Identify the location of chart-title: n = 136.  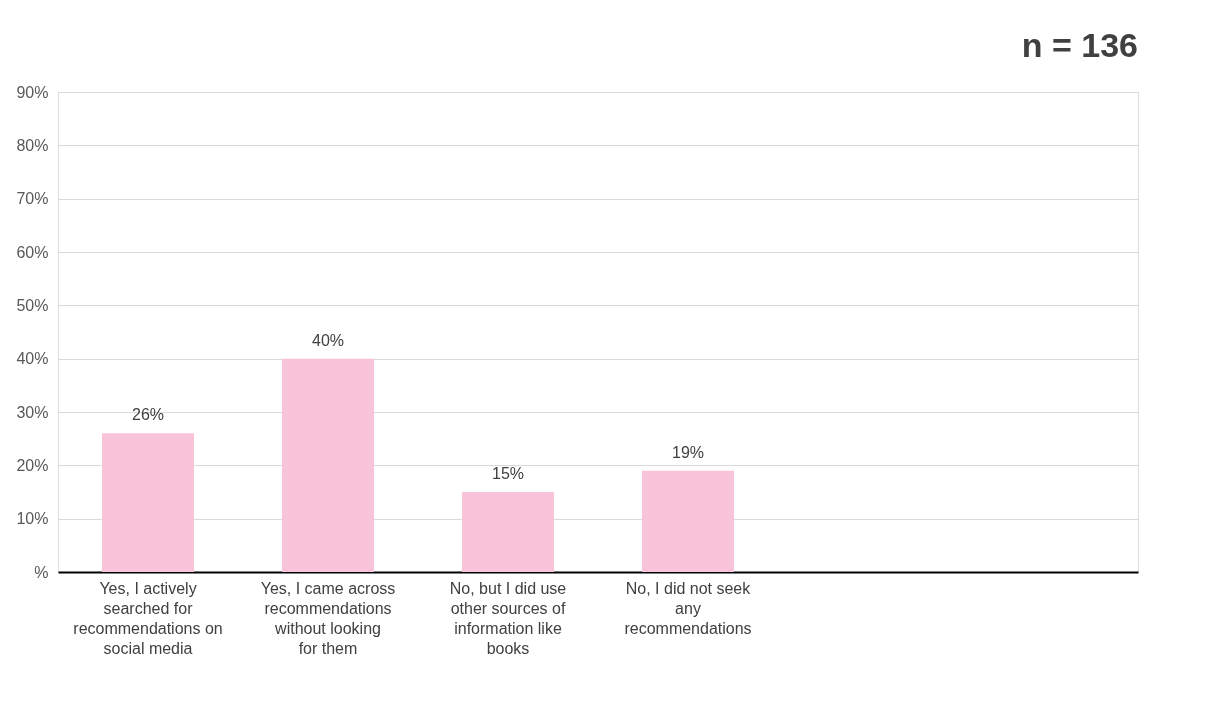
(1079, 45).